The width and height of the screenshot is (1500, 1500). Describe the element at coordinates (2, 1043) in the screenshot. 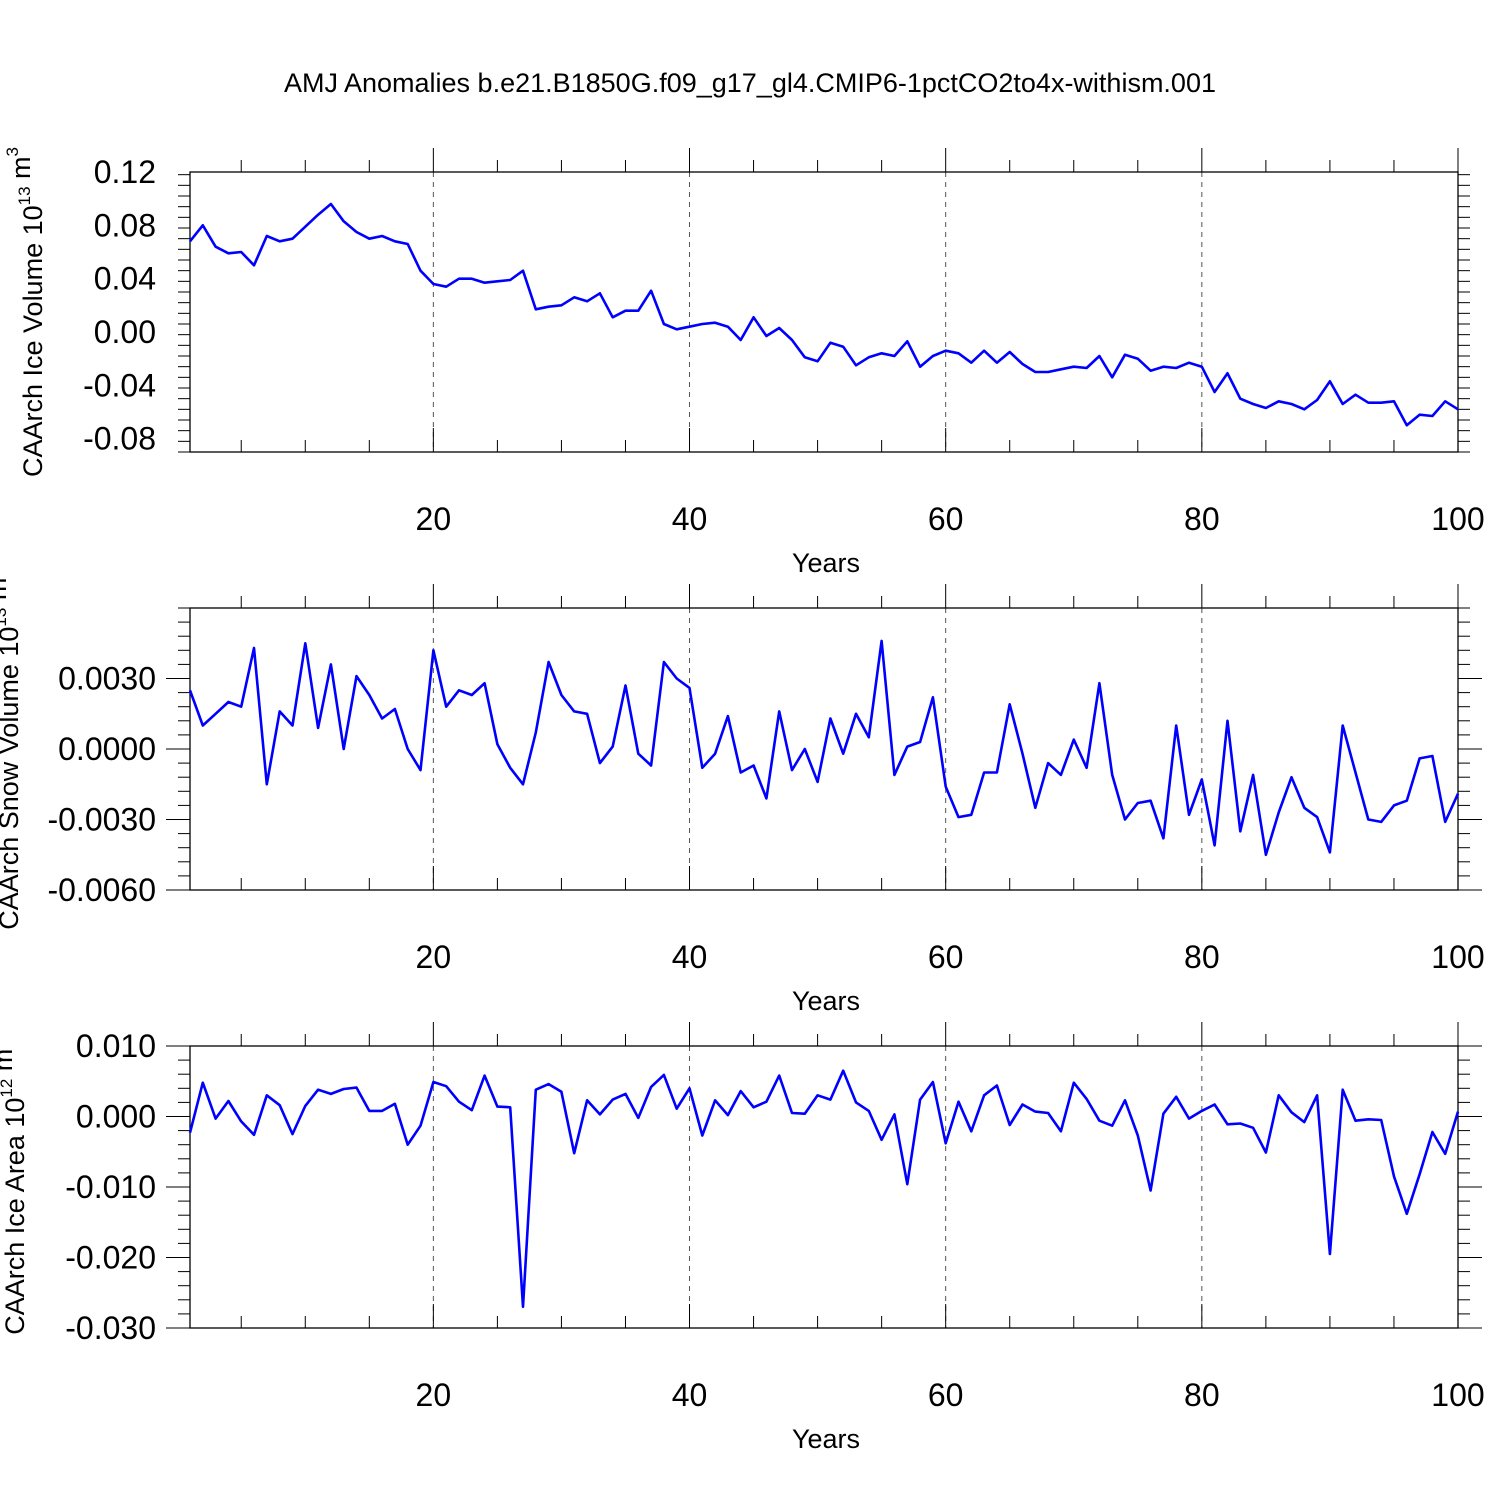

I see `y-axis-label-exponent: 2` at that location.